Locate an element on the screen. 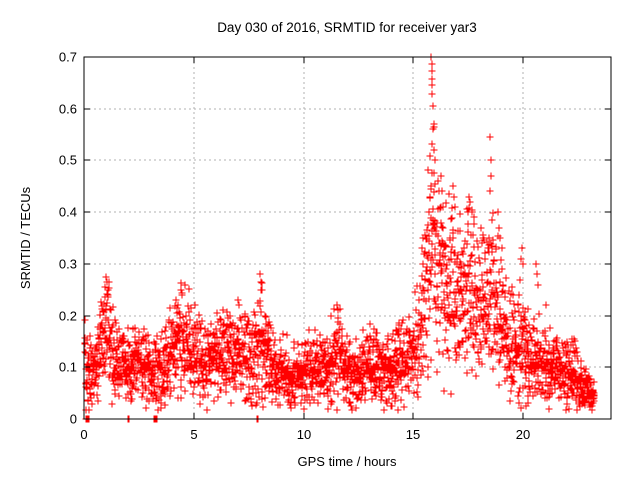 Image resolution: width=640 pixels, height=480 pixels. y-tick-label-0.2: 0.2 is located at coordinates (68, 316).